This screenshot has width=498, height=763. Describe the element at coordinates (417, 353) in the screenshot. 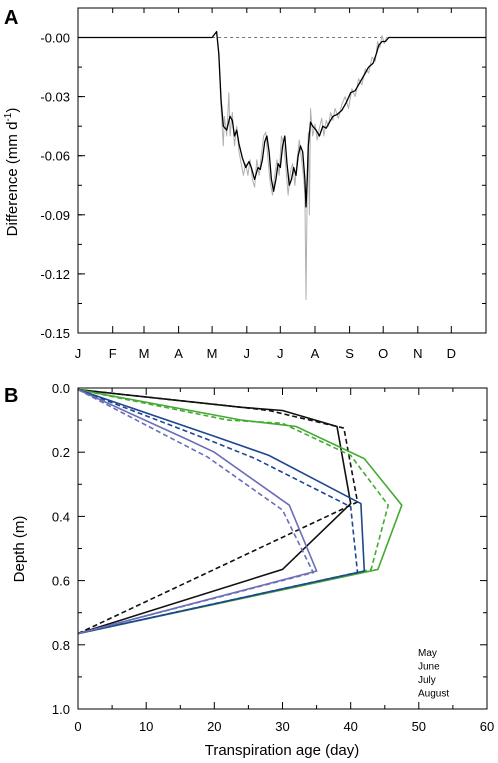

I see `panel-a-month-label: N` at that location.